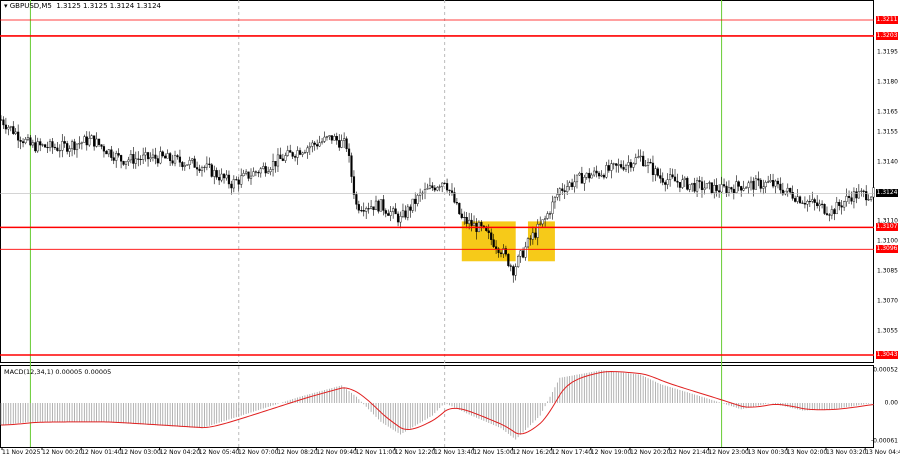 The width and height of the screenshot is (900, 460). Describe the element at coordinates (768, 452) in the screenshot. I see `time-axis-label: 13 Nov 00:30` at that location.